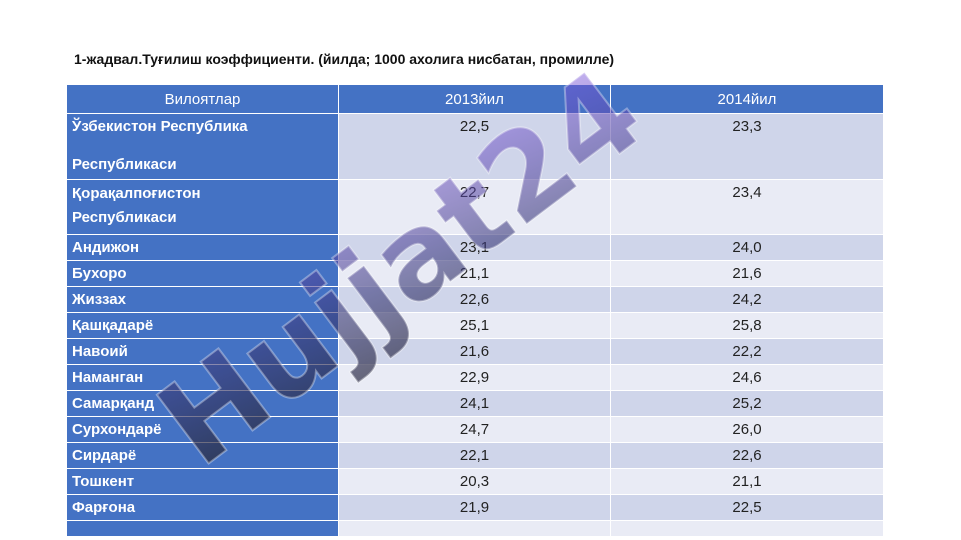  I want to click on table-row: Навоий 21,6 22,2, so click(475, 351).